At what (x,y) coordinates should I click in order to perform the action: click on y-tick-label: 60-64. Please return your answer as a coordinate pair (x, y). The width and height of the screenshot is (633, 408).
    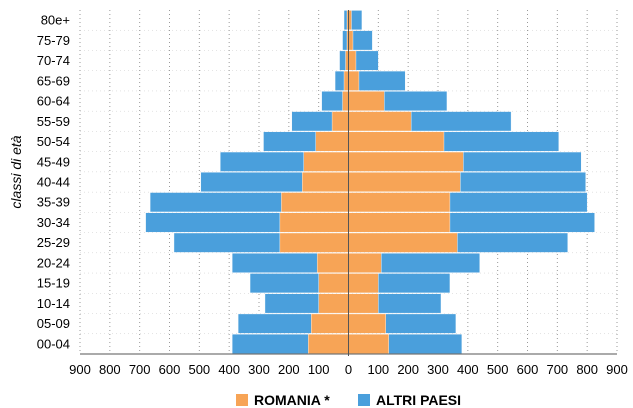
    Looking at the image, I should click on (53, 101).